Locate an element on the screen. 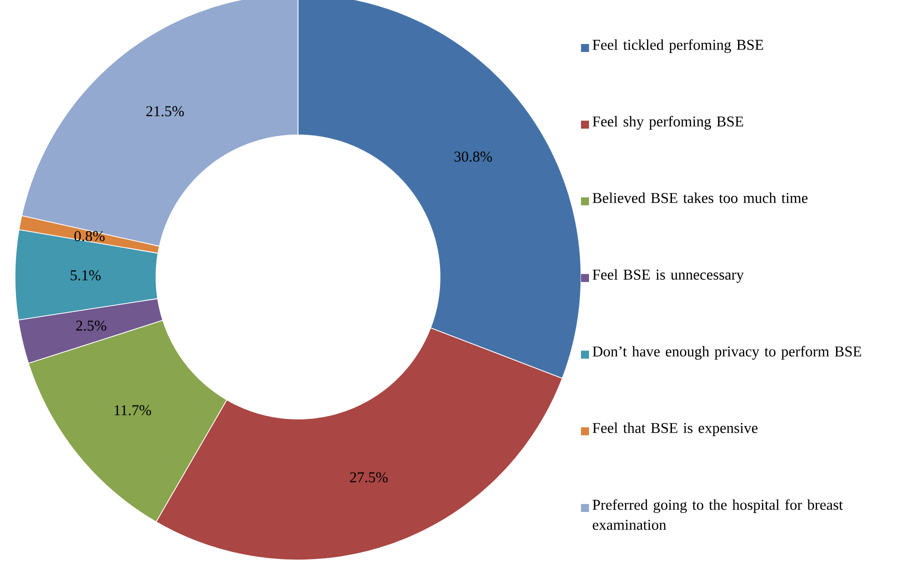 The image size is (907, 585). legend-label: Believed BSE takes too much time is located at coordinates (700, 198).